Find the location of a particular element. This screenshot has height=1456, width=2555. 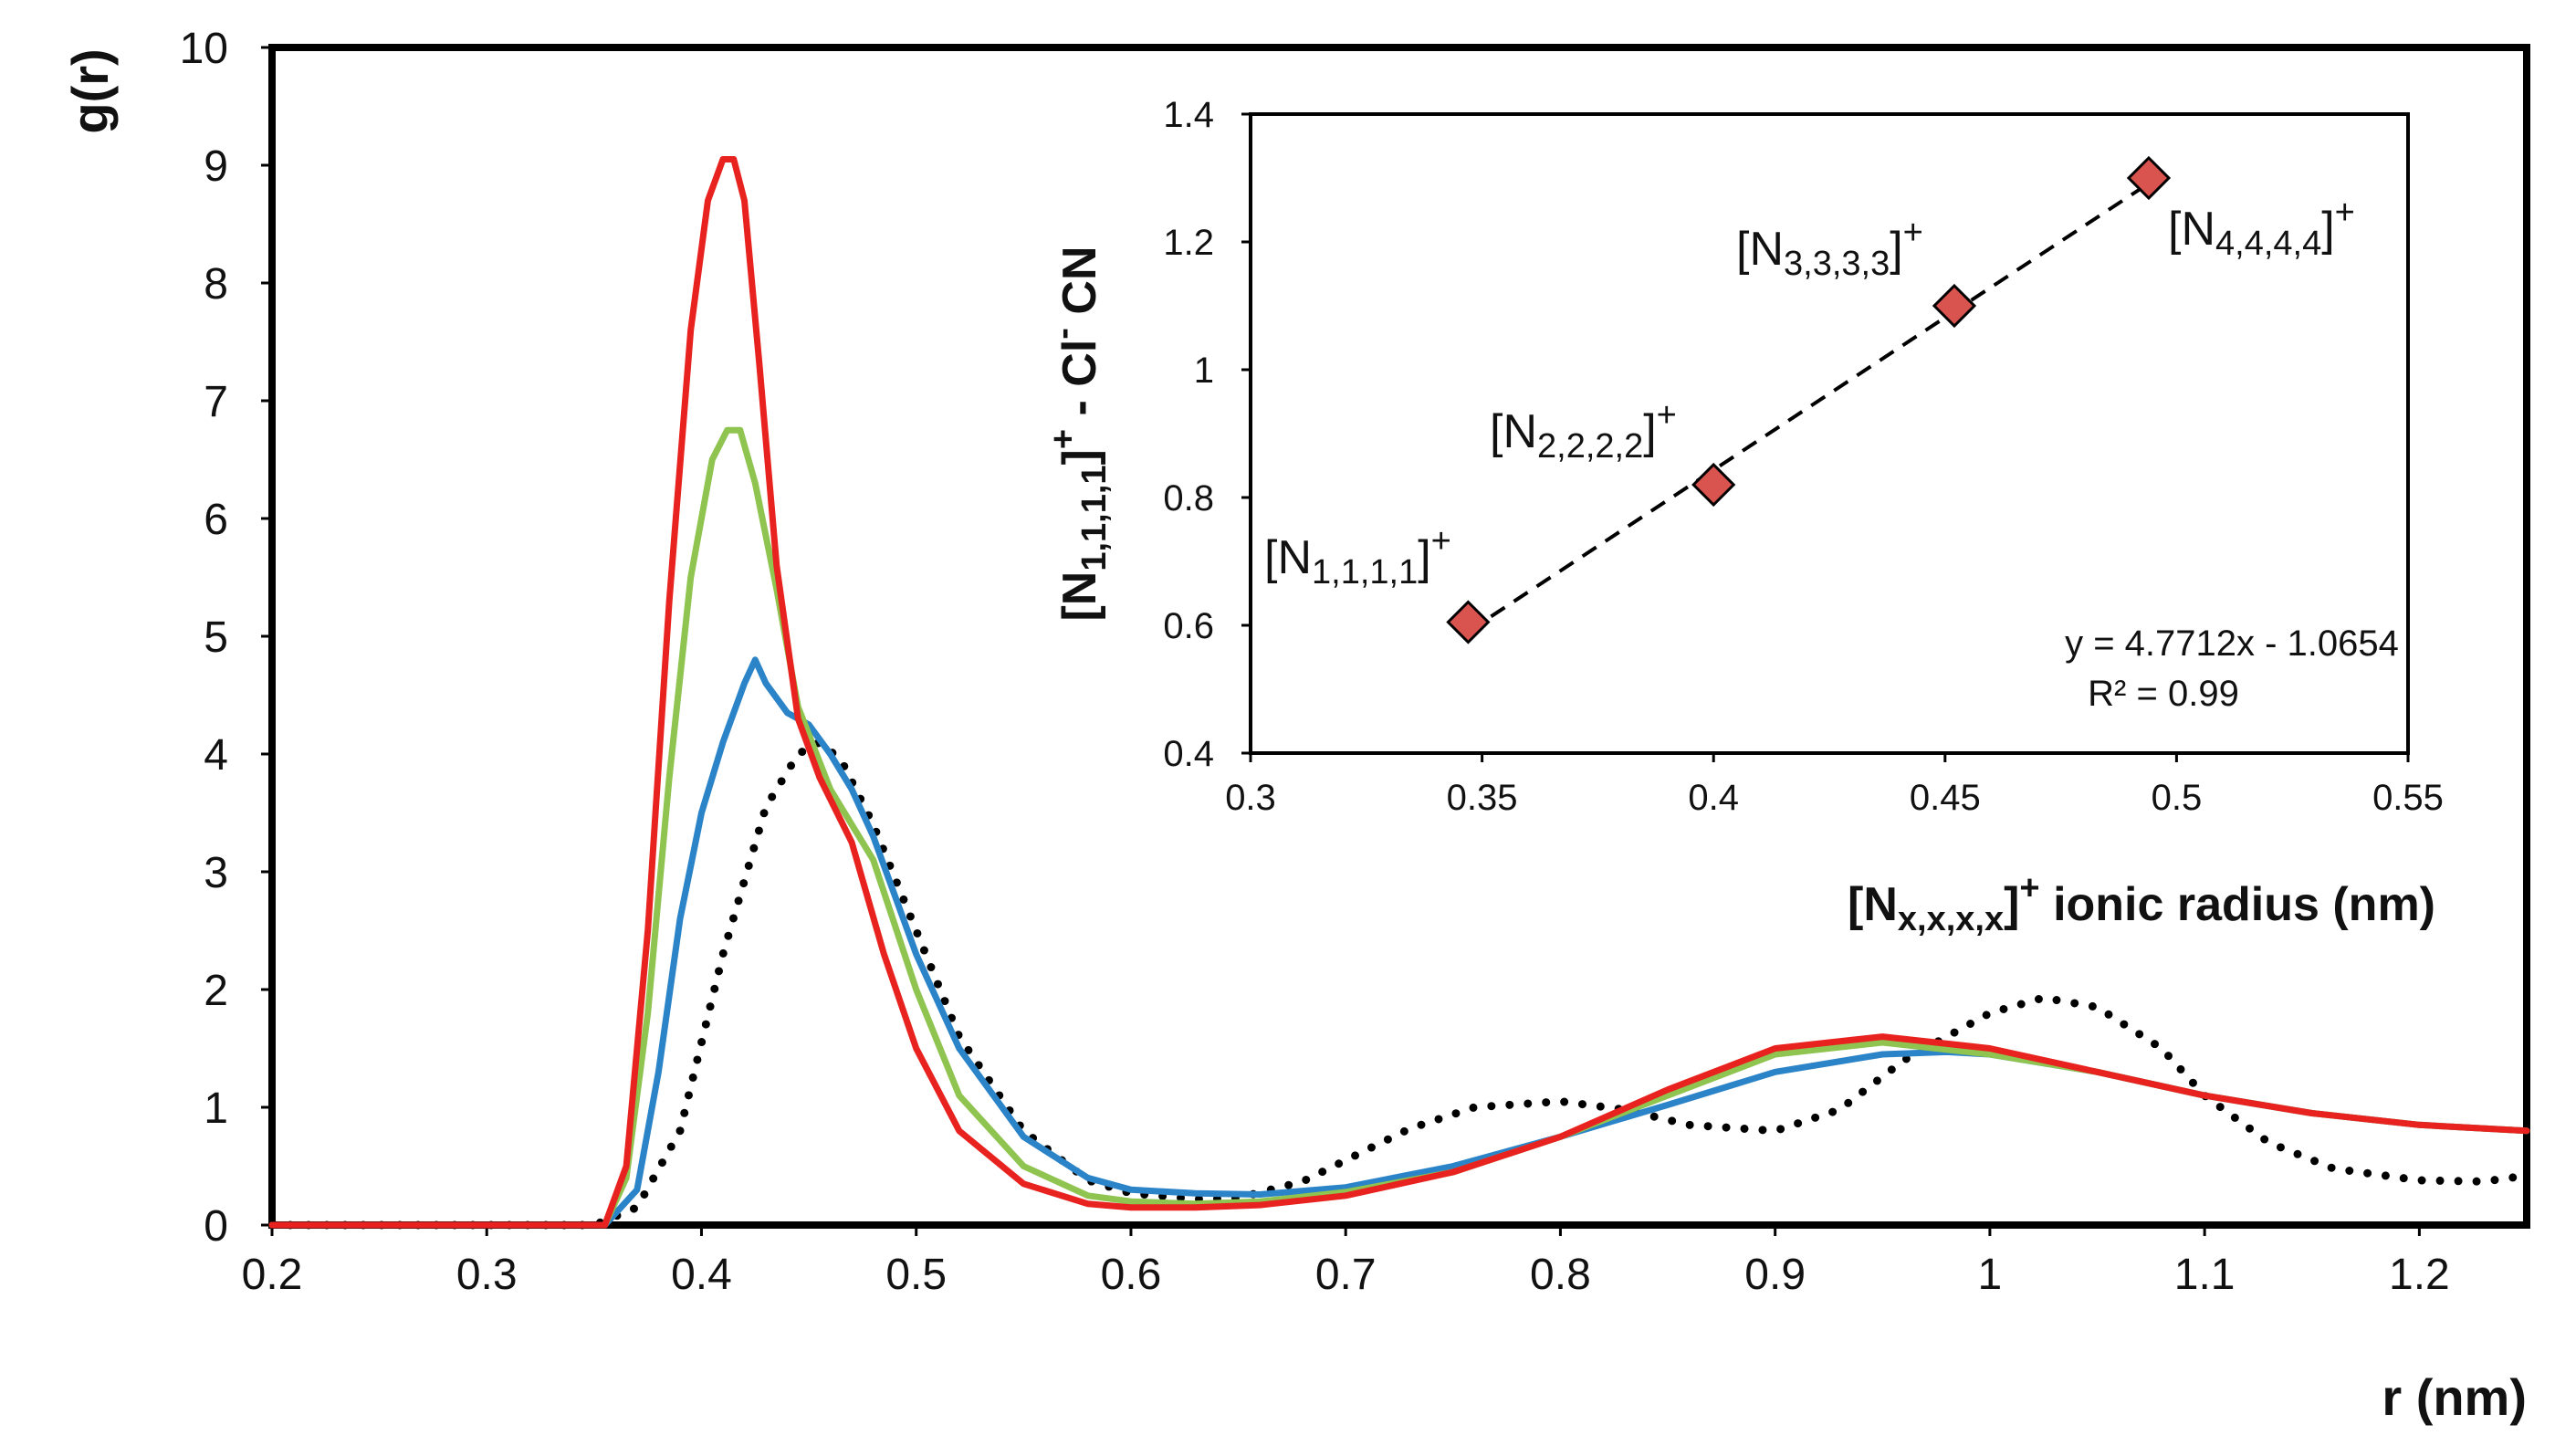

main-x-tick-label: 0.6 is located at coordinates (1131, 1275).